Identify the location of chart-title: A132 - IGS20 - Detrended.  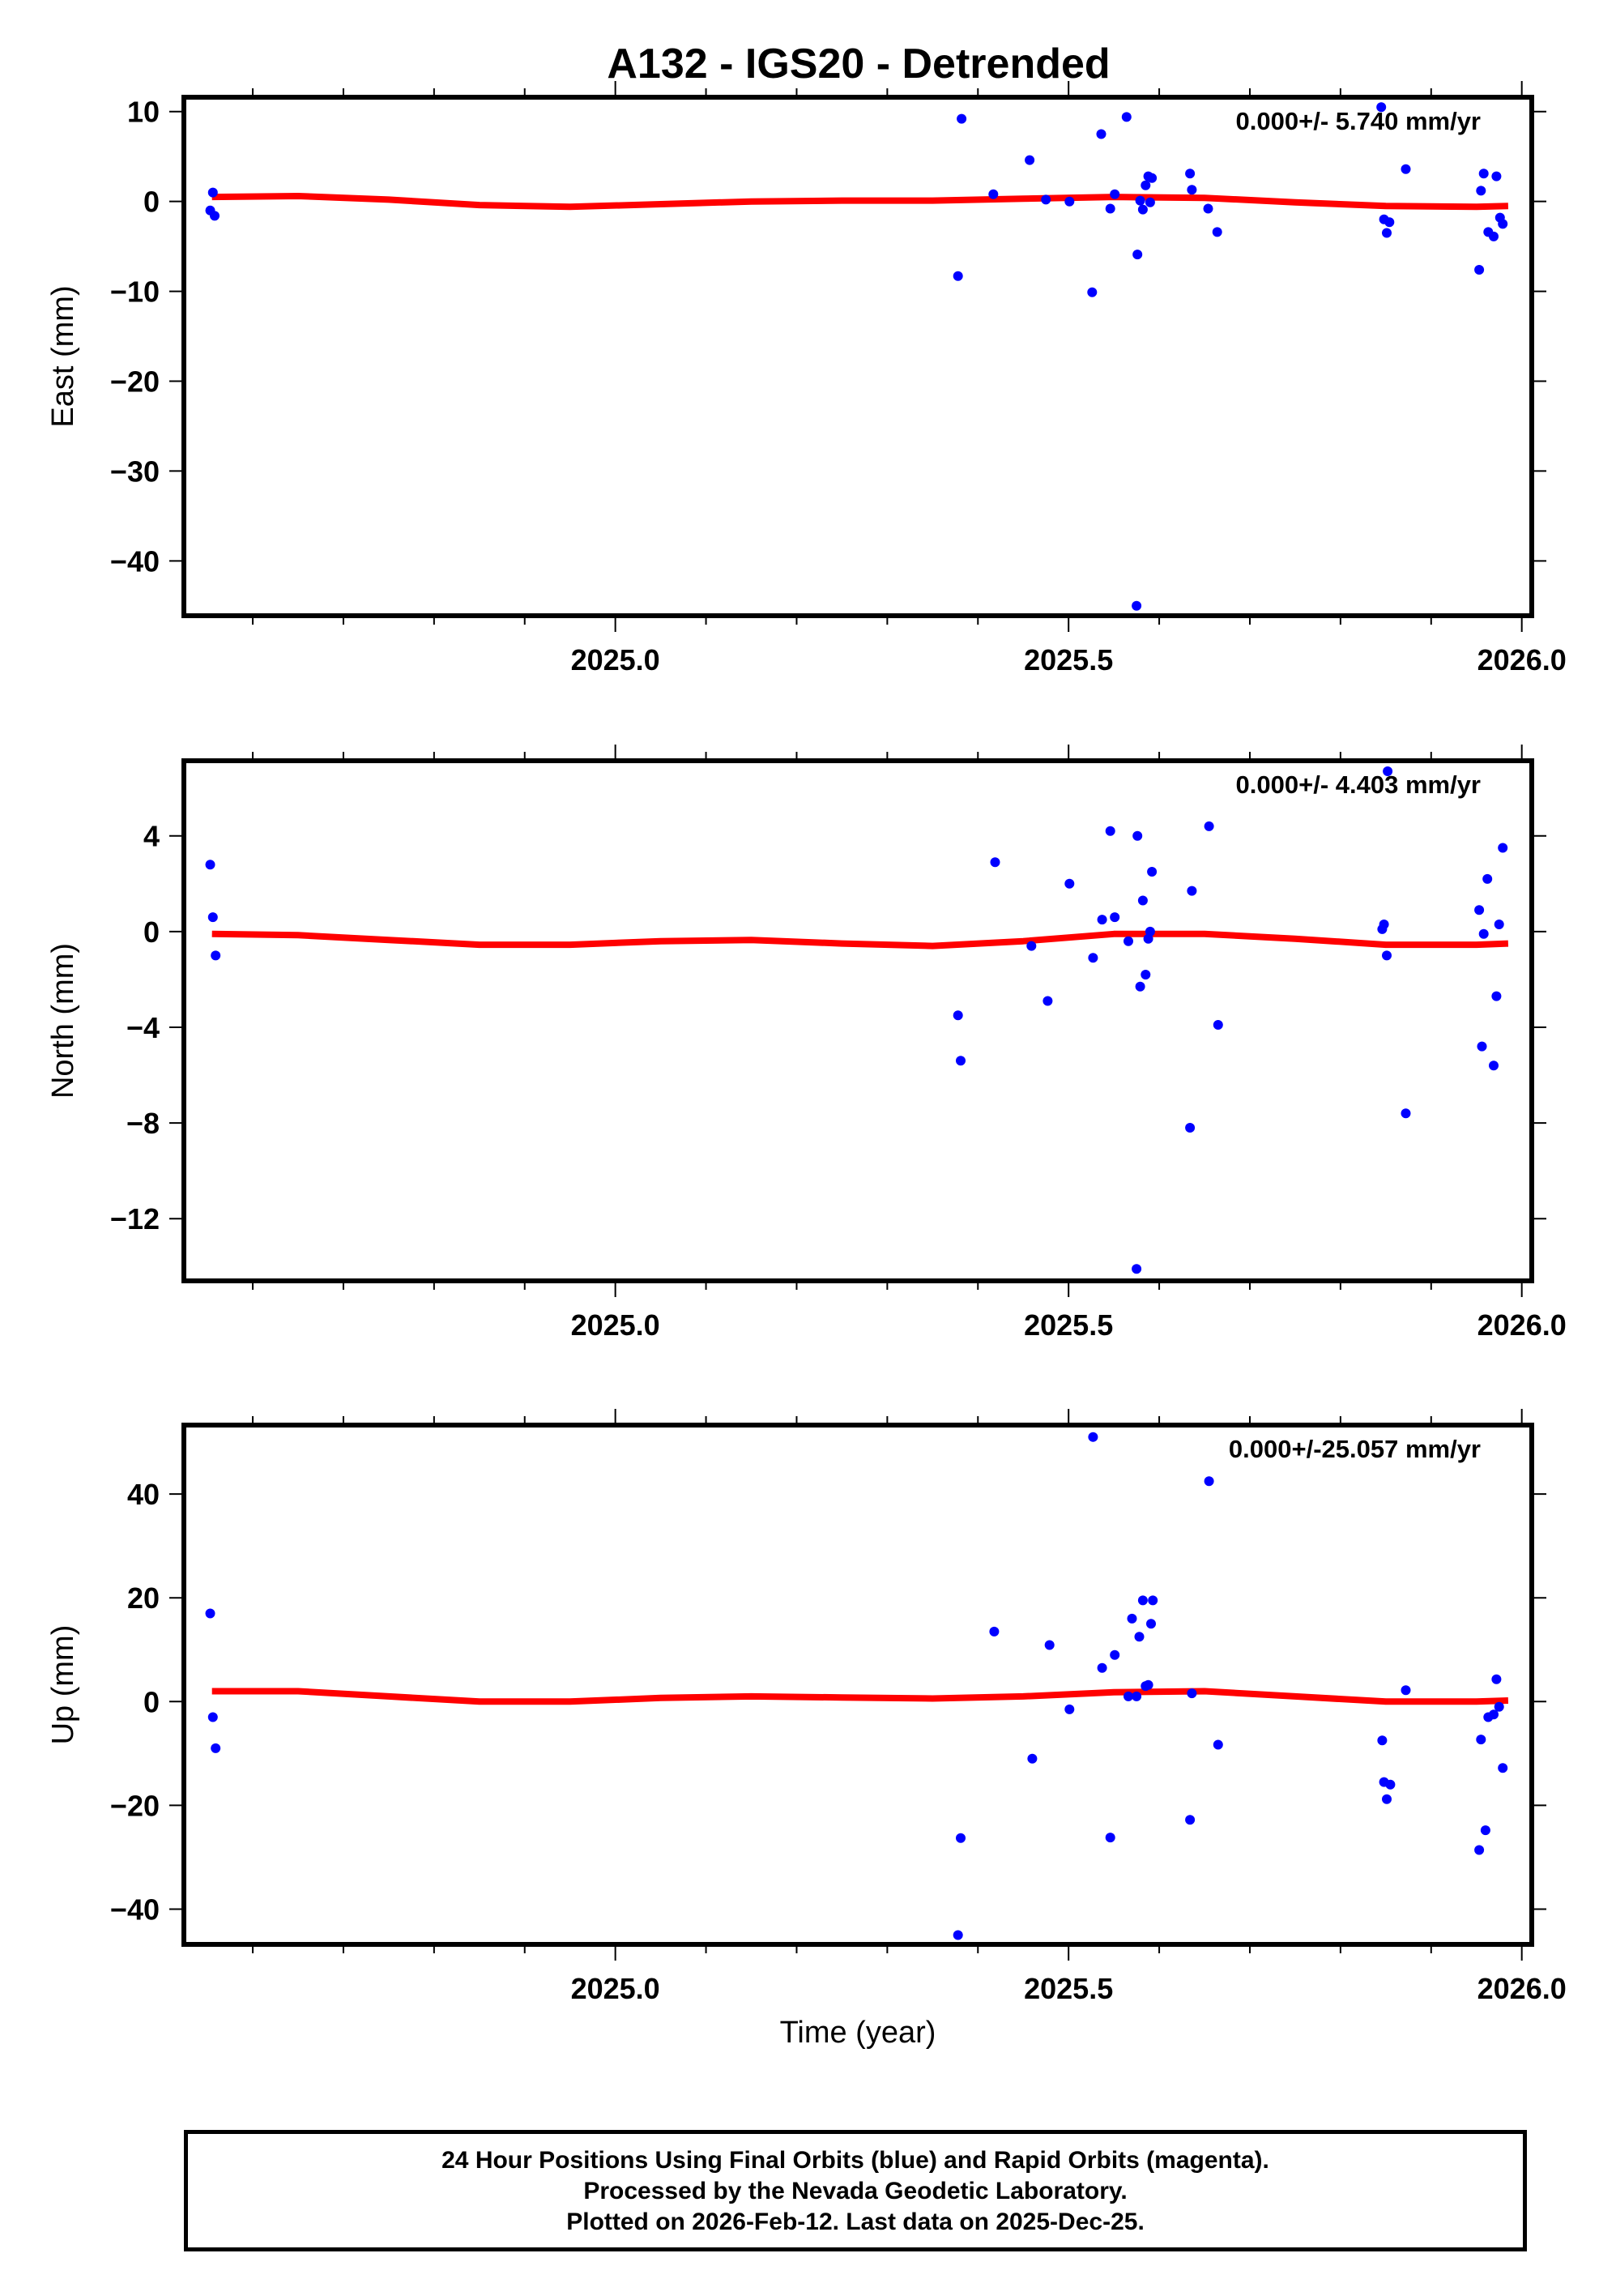
(858, 64).